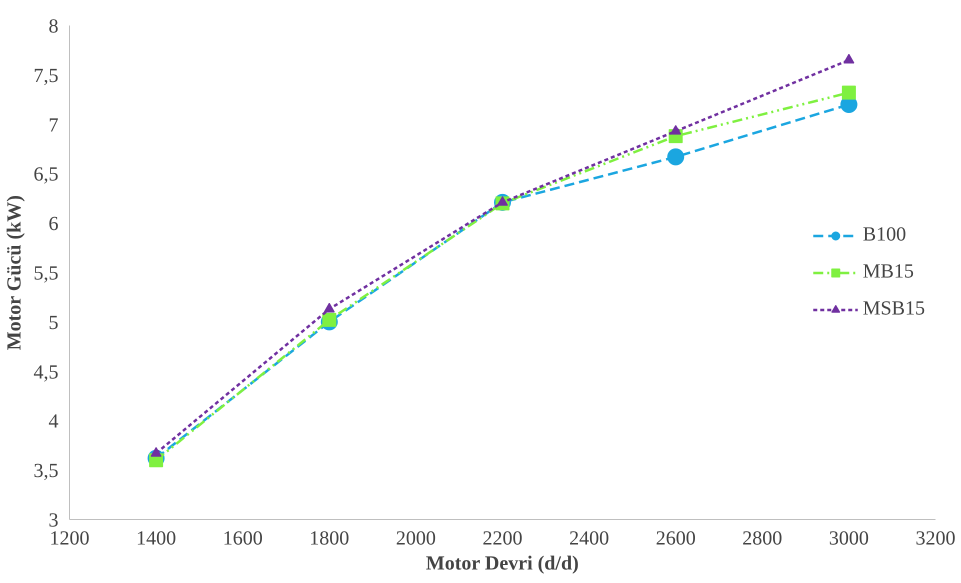 Image resolution: width=961 pixels, height=583 pixels. Describe the element at coordinates (893, 309) in the screenshot. I see `legend-label: MSB15` at that location.